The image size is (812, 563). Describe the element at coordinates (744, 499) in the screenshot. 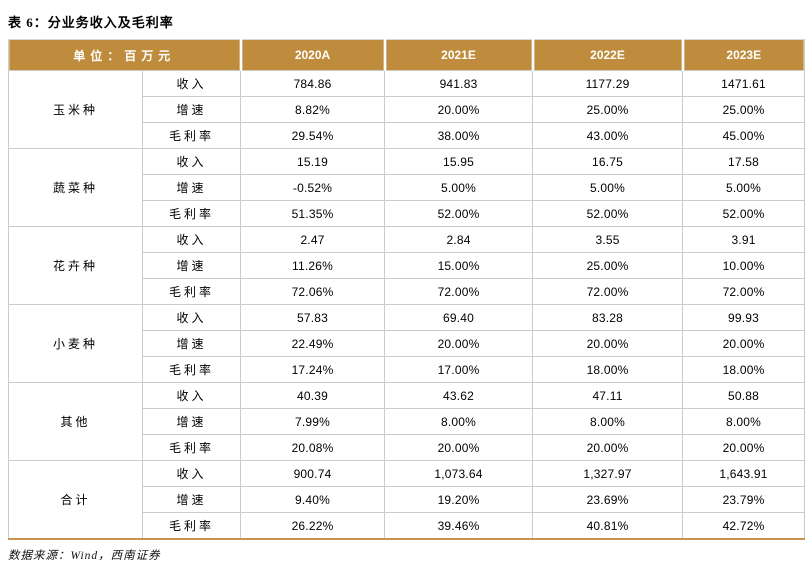

I see `value-cell: 23.79%` at that location.